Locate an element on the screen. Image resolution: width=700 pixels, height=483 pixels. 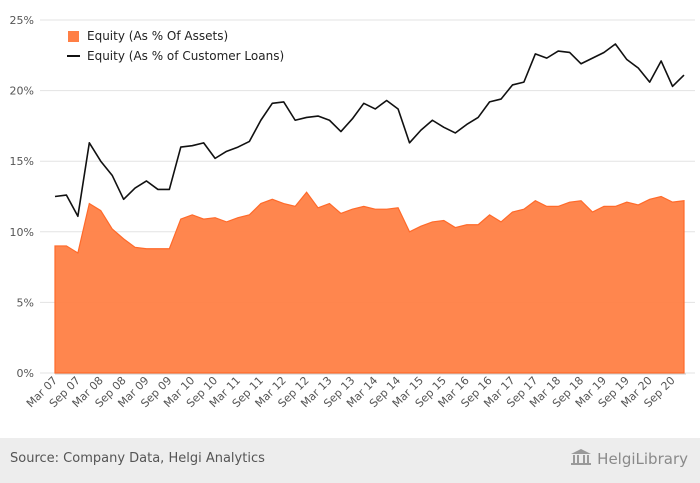
y-axis: 0% 5% 10% 15% 20% 25% is located at coordinates (22, 197).